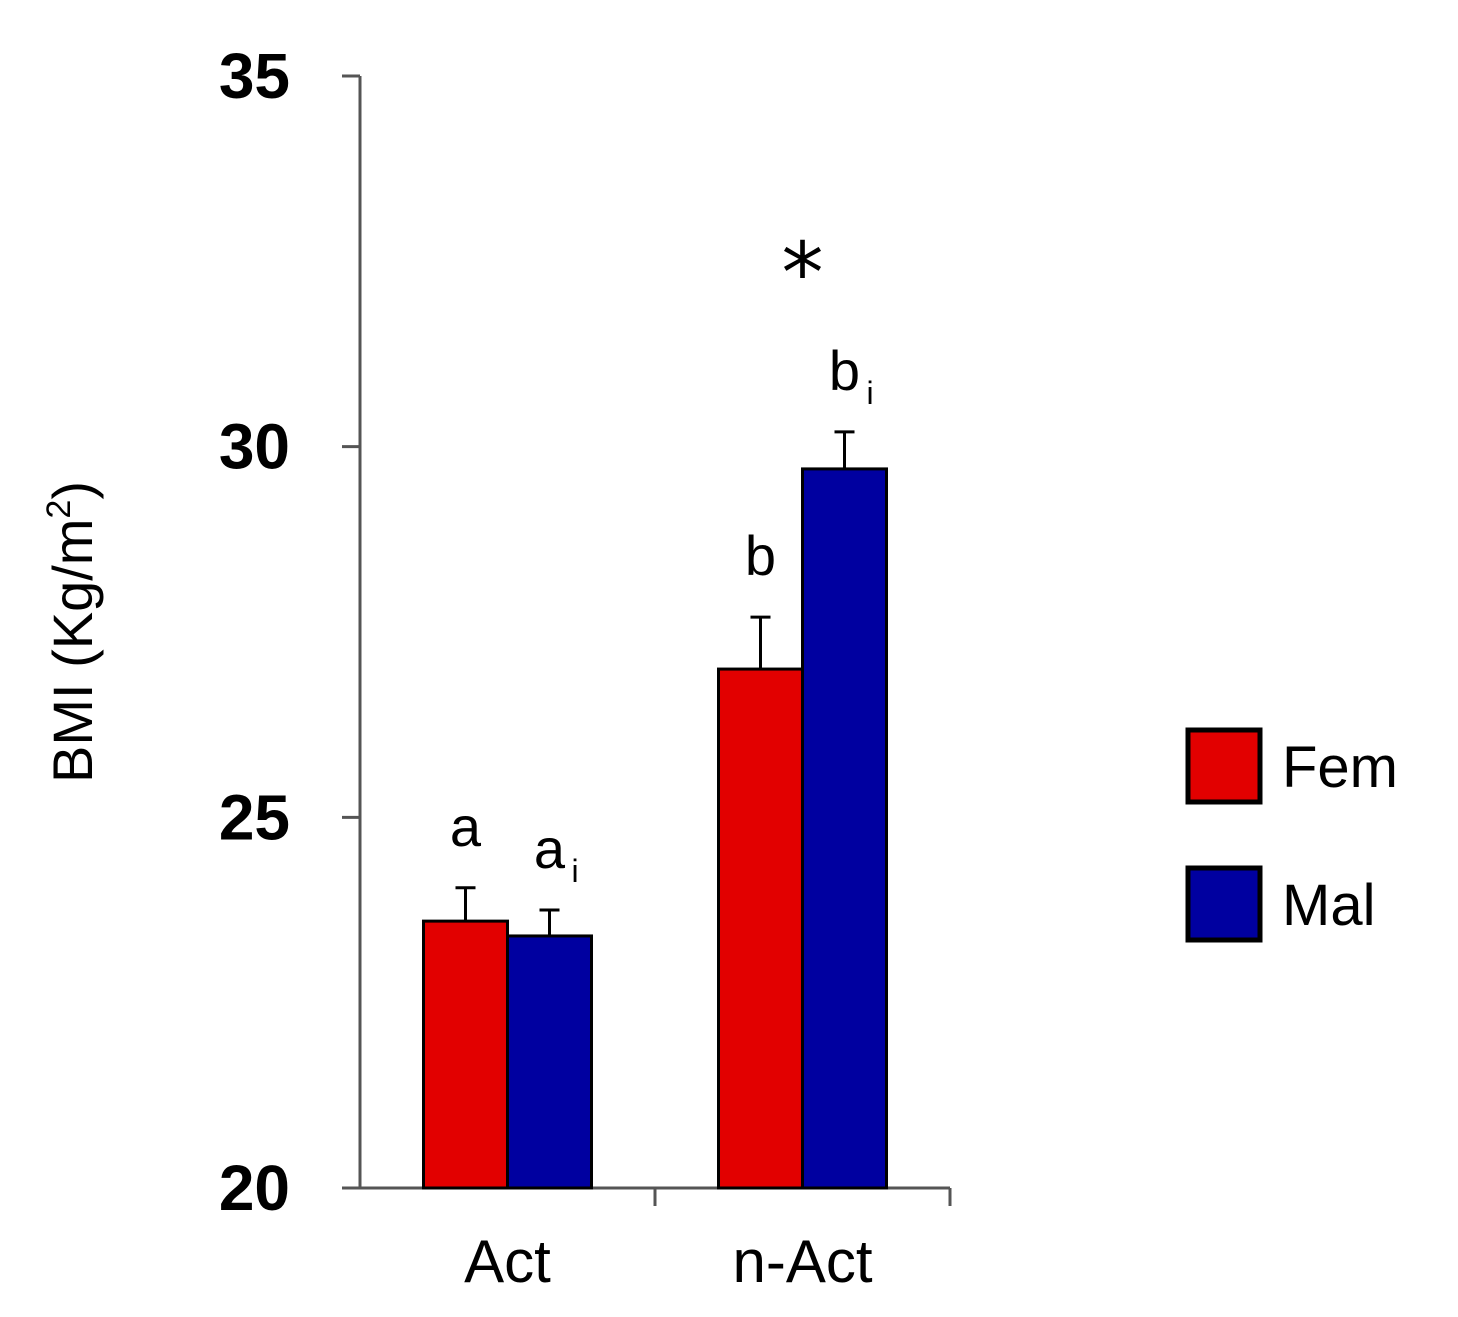 The image size is (1458, 1317). I want to click on annotation-n-Act-Mal: b, so click(844, 370).